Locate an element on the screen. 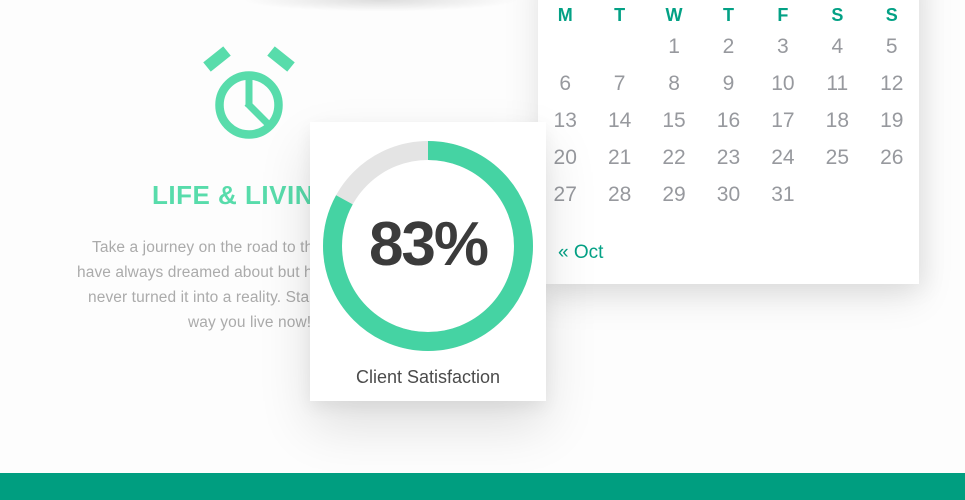  date-cell: 11 is located at coordinates (837, 83).